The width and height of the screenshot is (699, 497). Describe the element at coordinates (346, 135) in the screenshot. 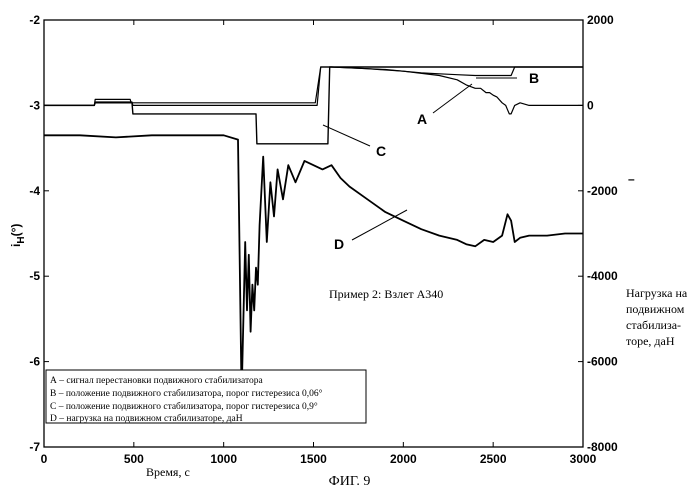

I see `callout-leader-c` at that location.